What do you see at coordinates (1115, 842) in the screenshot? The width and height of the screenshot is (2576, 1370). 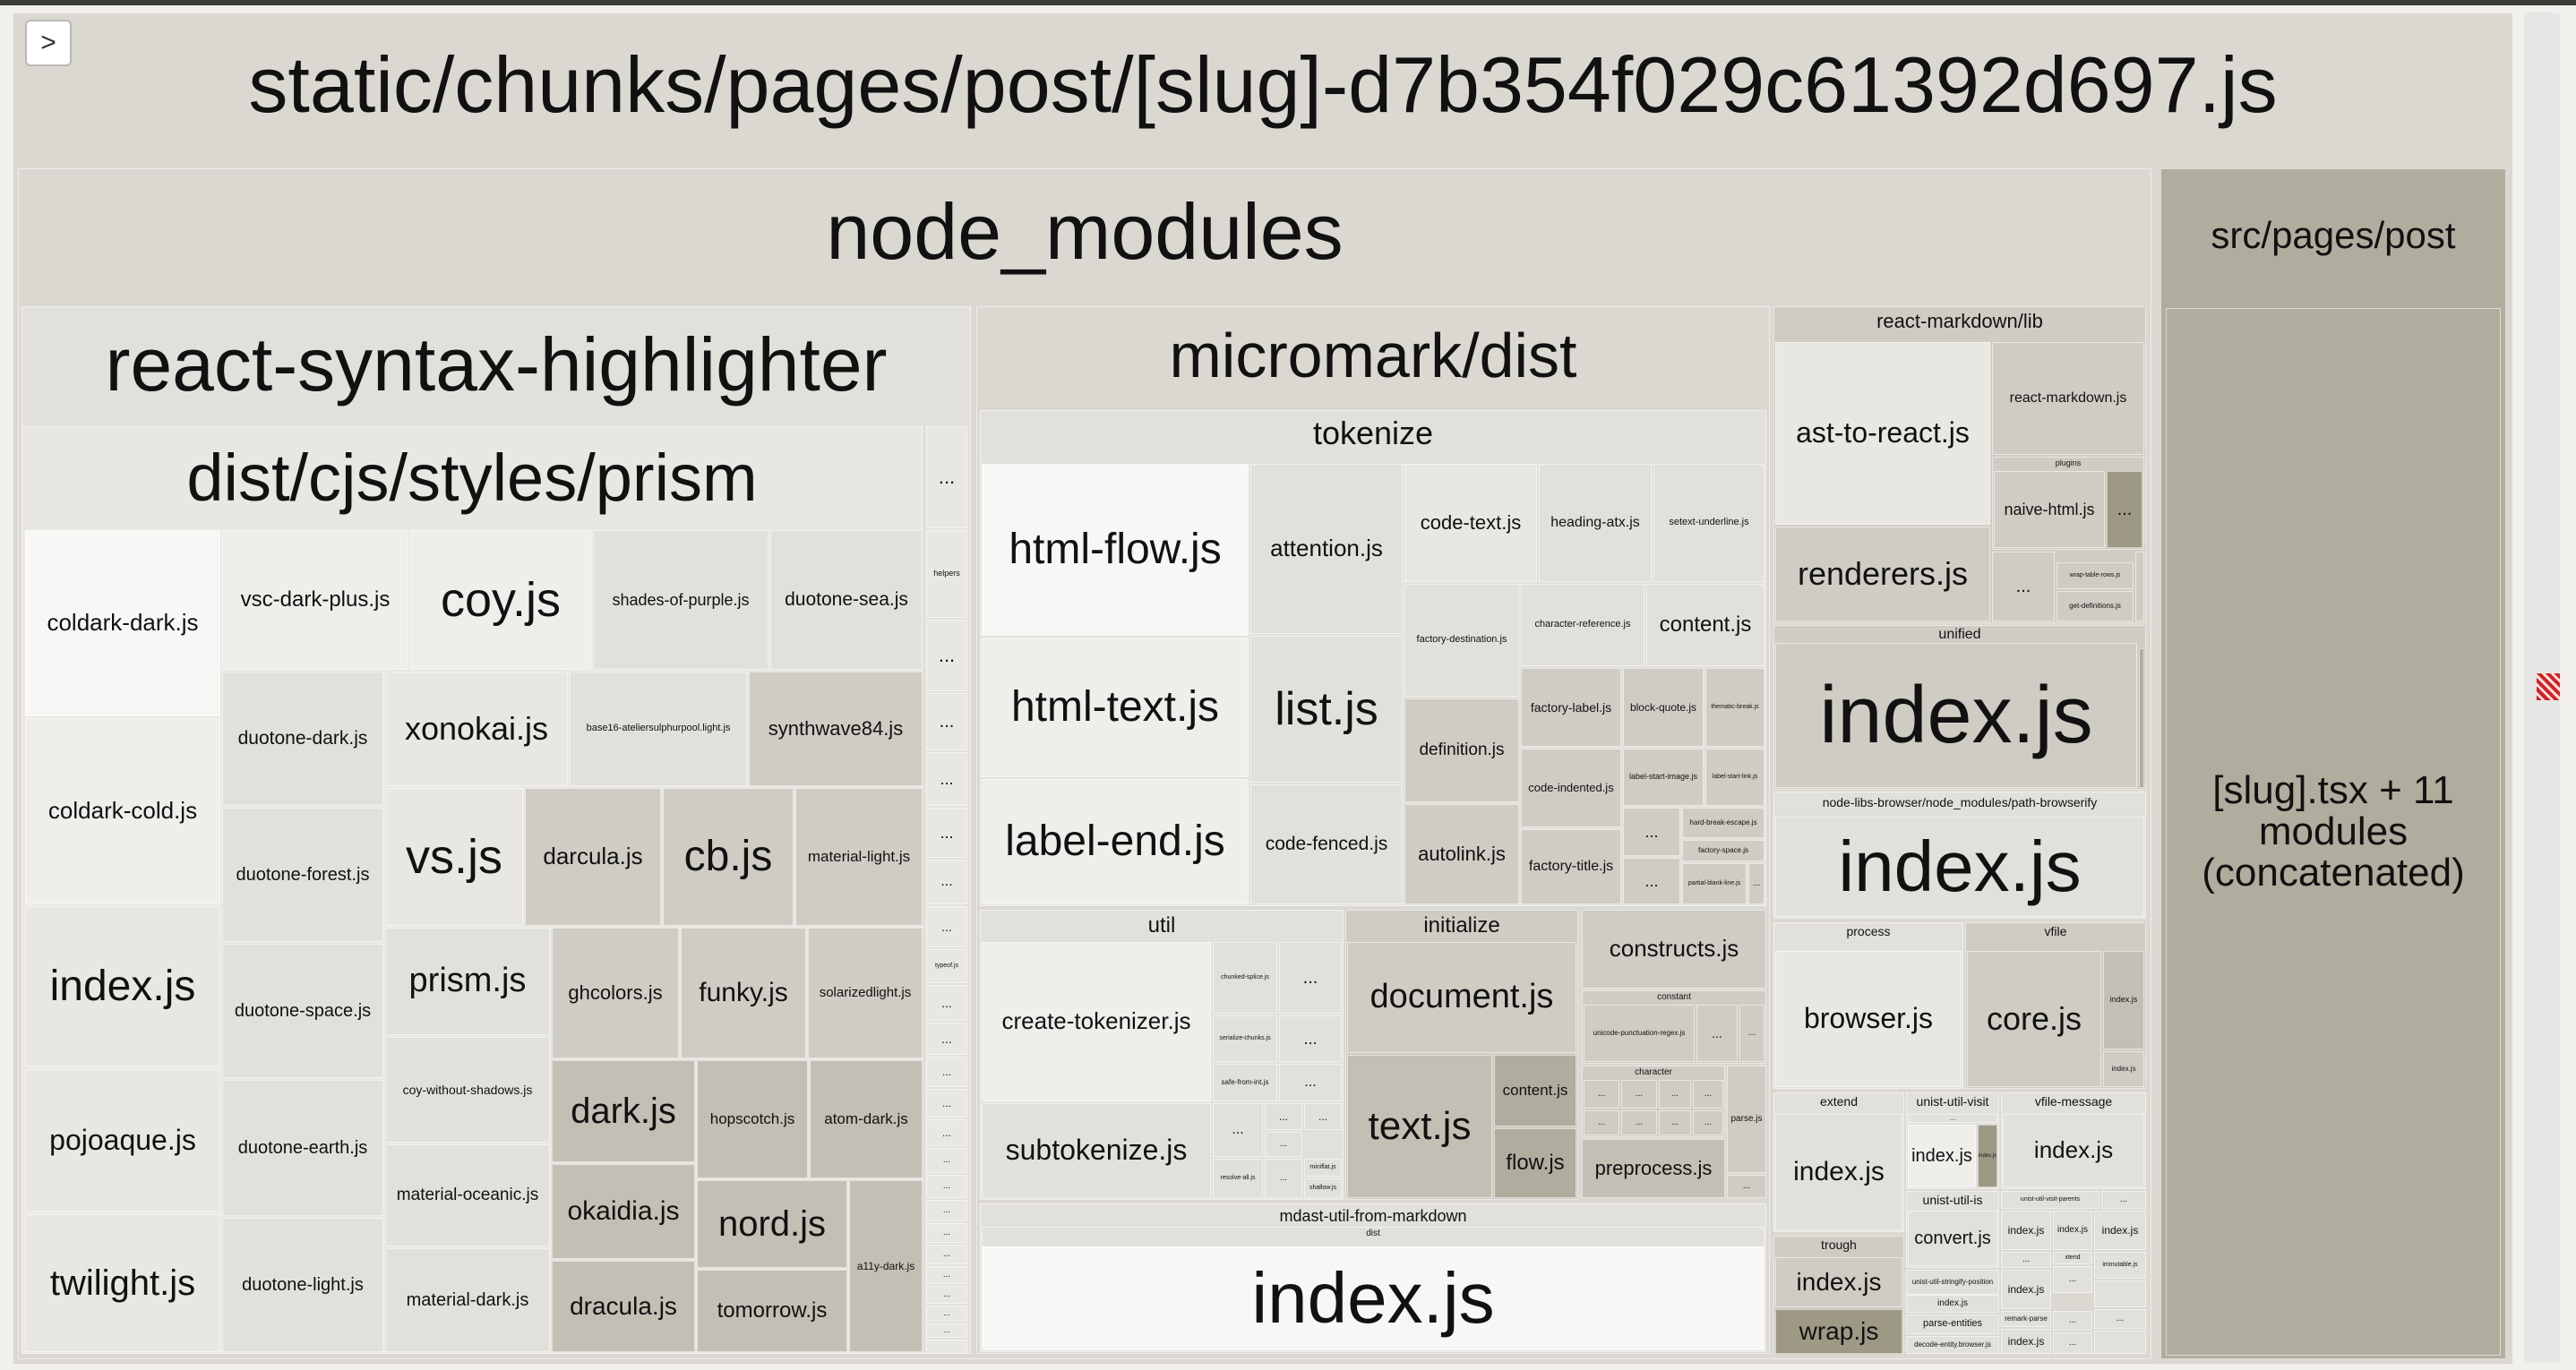 I see `treemap-module: label-end.js` at bounding box center [1115, 842].